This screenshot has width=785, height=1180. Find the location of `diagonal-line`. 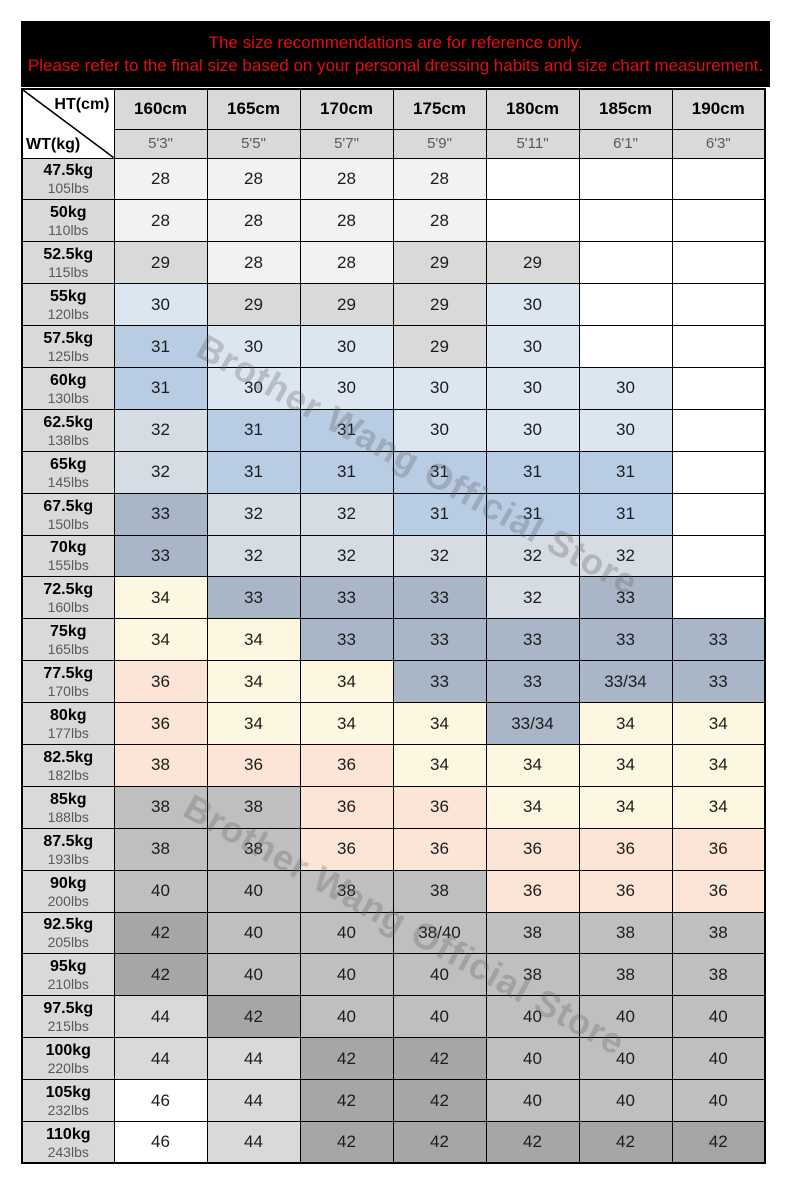

diagonal-line is located at coordinates (68, 123).